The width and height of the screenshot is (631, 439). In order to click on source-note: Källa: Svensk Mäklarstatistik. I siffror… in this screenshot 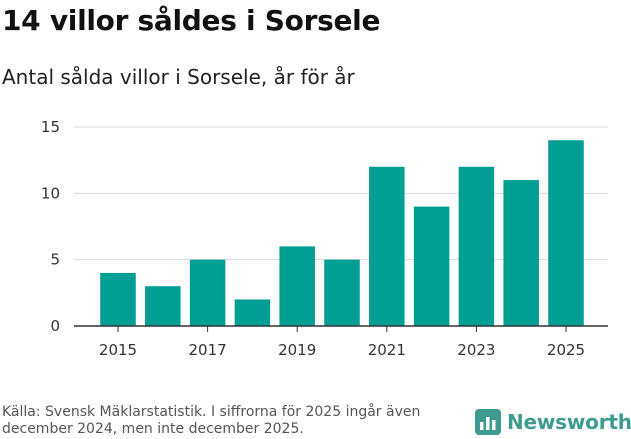, I will do `click(211, 420)`.